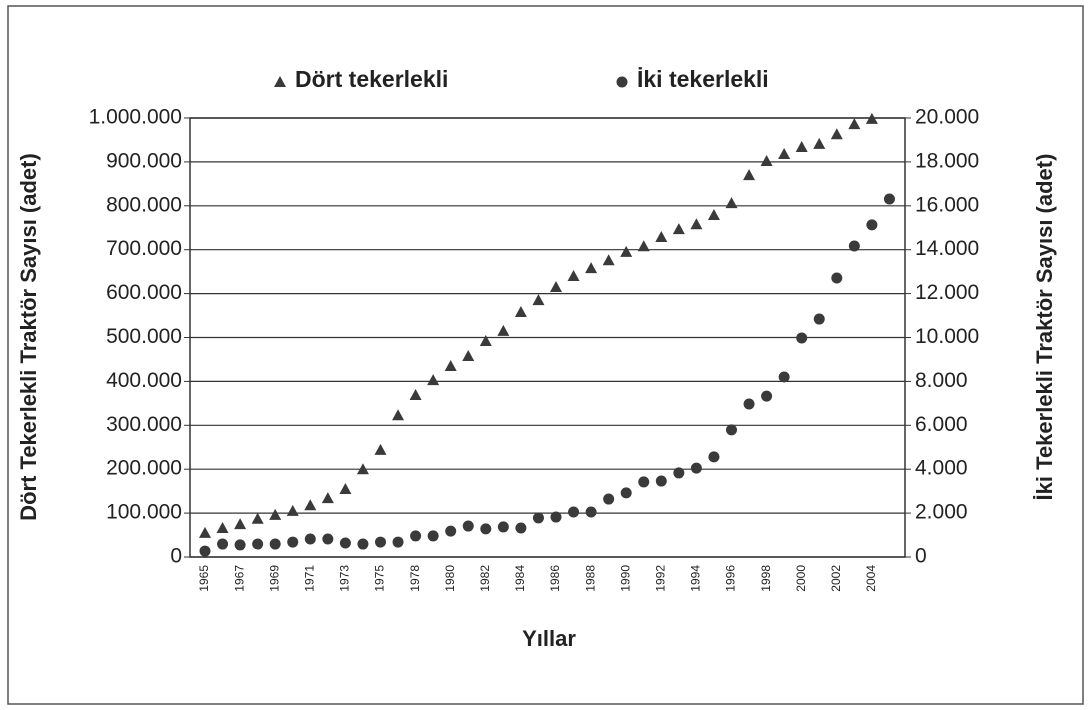  I want to click on x-tick-label: 1988, so click(590, 578).